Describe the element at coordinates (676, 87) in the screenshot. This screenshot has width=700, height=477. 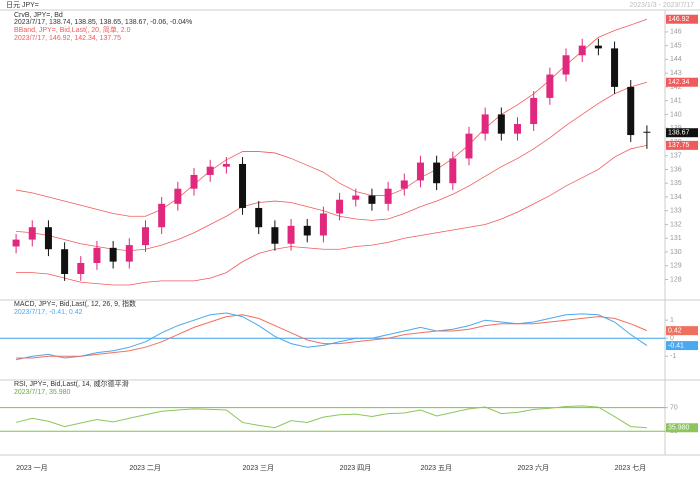
I see `y-tick-label: 142` at that location.